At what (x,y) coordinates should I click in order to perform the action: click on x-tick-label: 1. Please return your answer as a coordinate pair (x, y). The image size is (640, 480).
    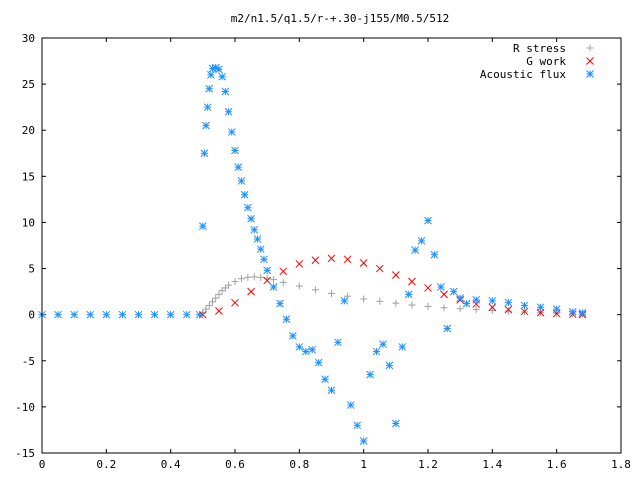
    Looking at the image, I should click on (363, 464).